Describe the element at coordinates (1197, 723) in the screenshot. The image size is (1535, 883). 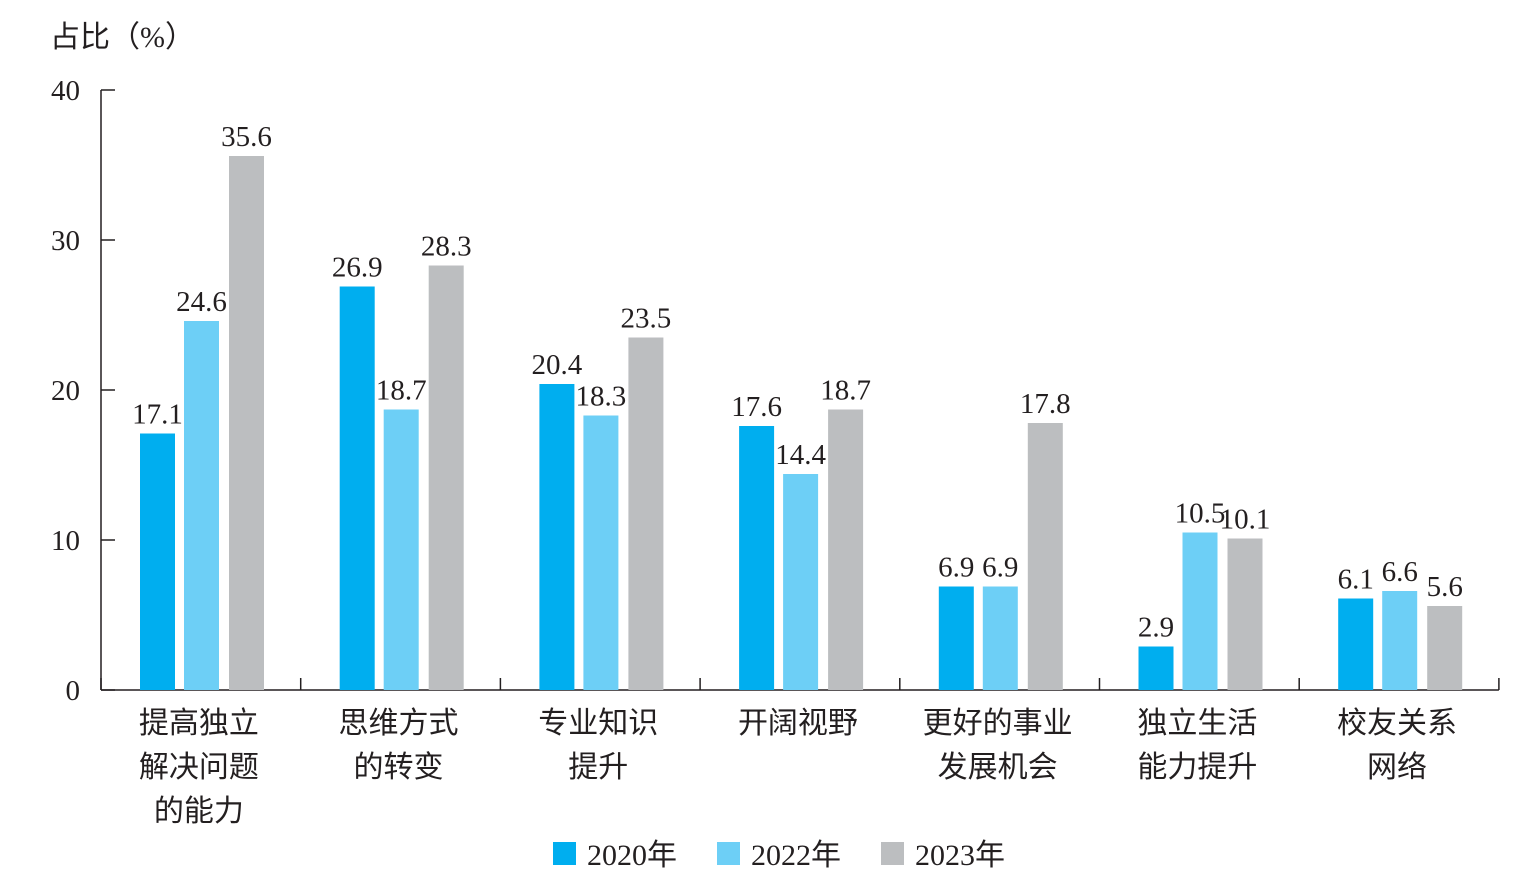
I see `category-label: 独立生活` at that location.